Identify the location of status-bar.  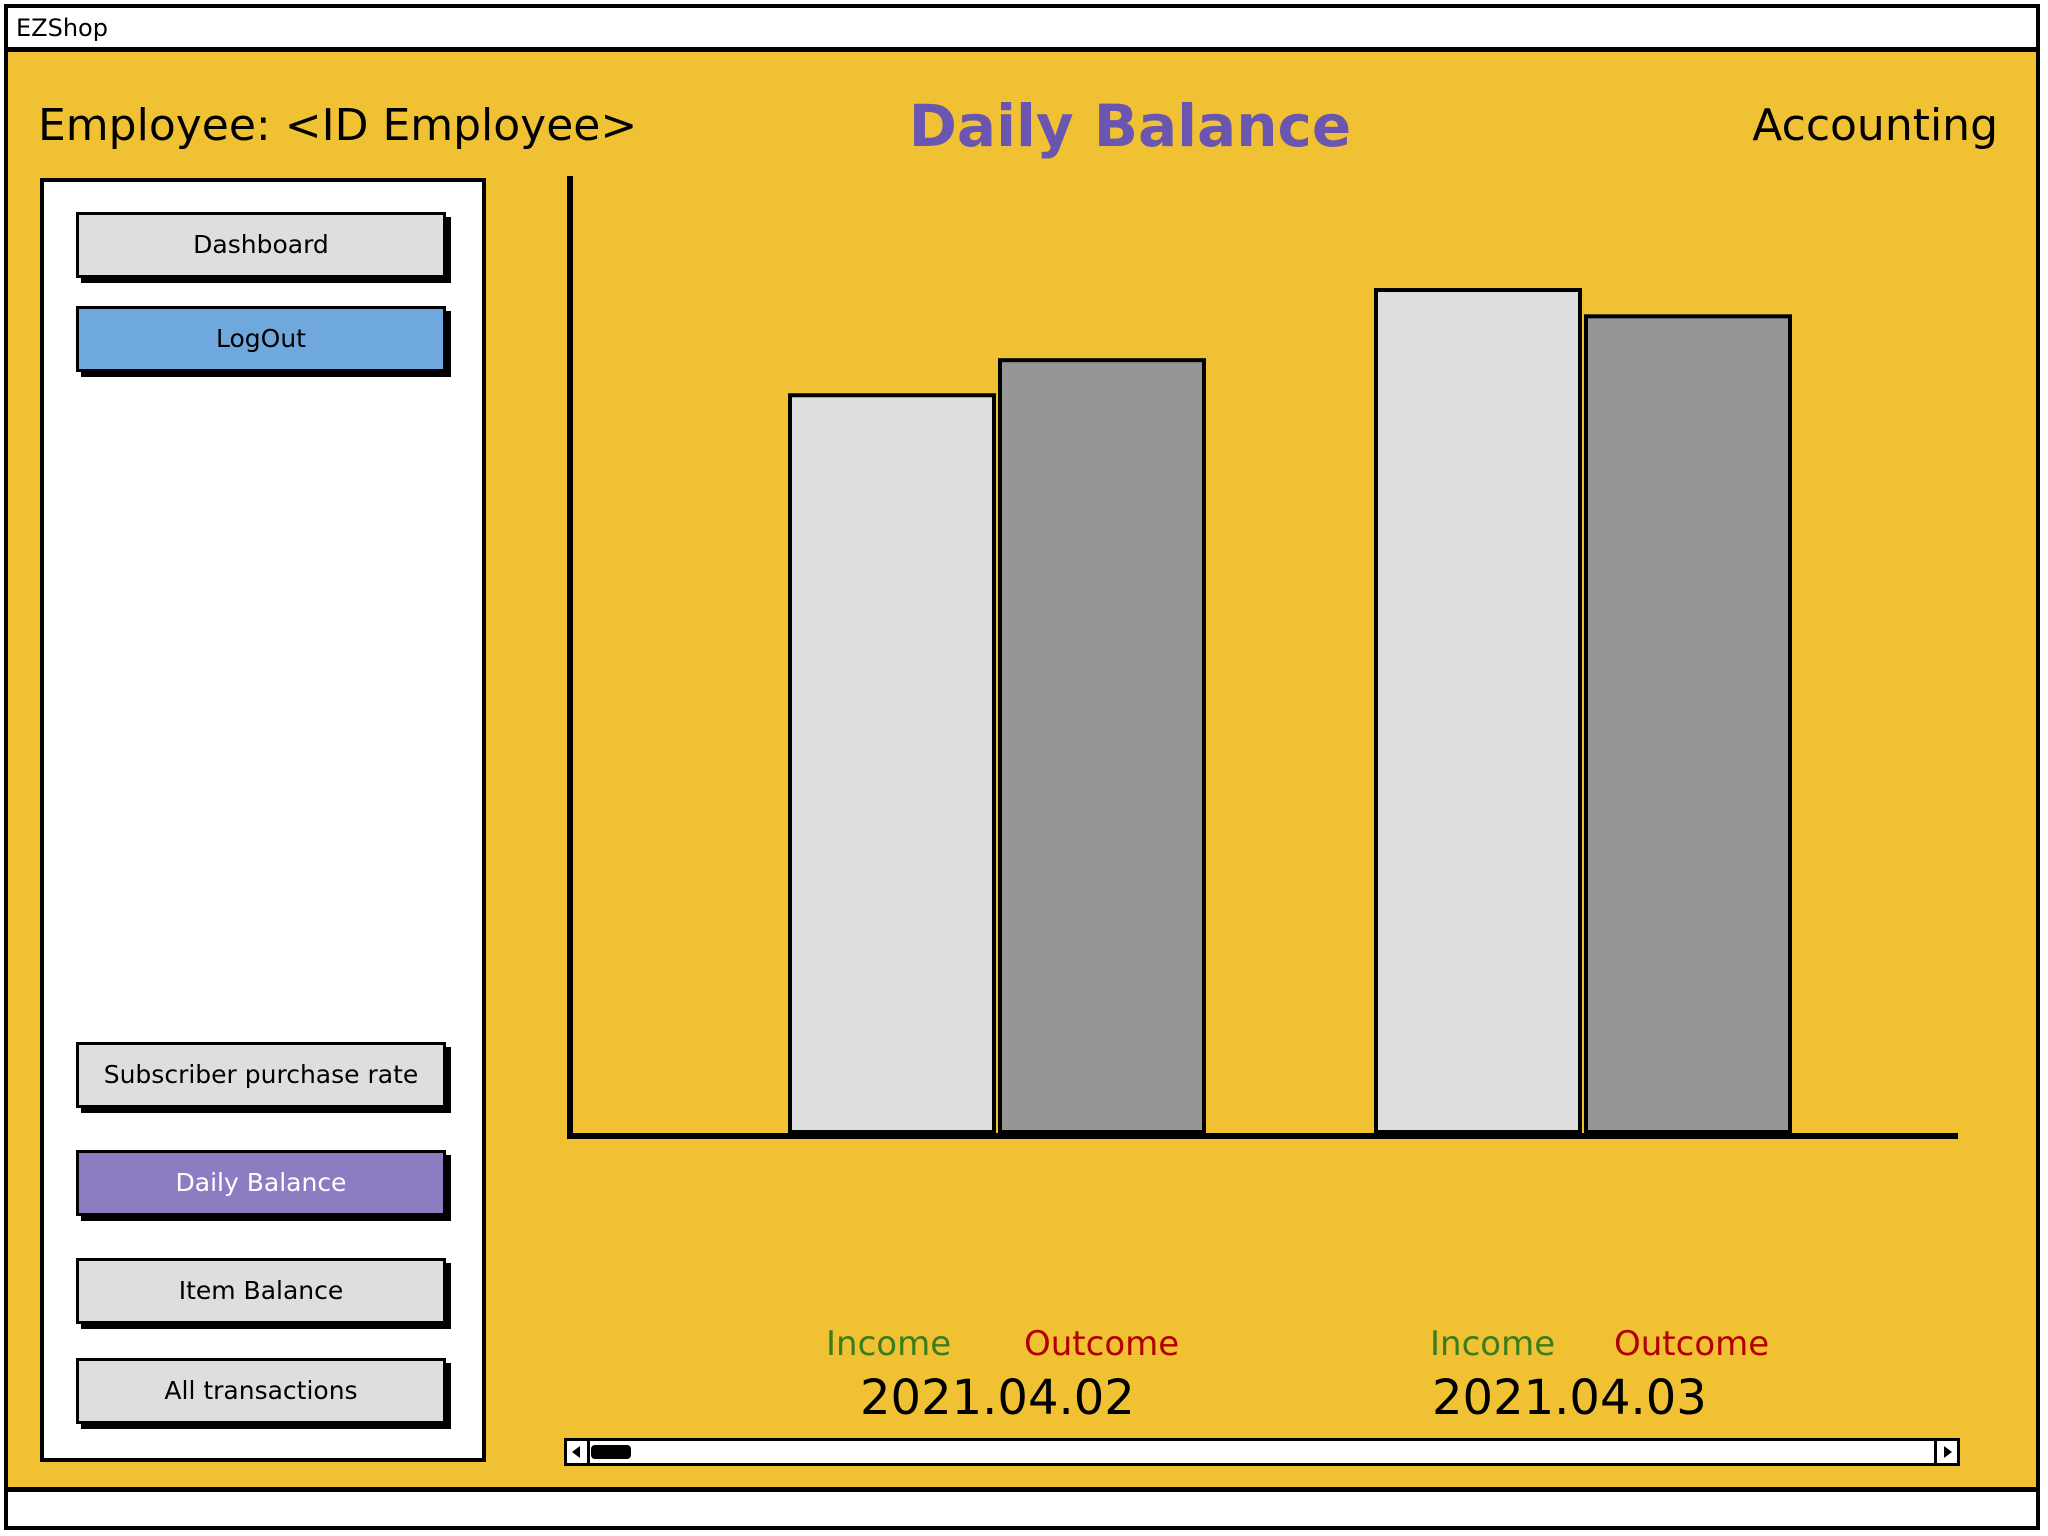
(1022, 1509).